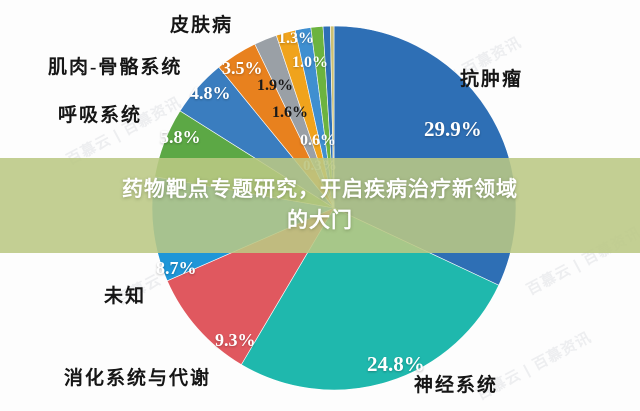 The height and width of the screenshot is (411, 640). Describe the element at coordinates (125, 296) in the screenshot. I see `category-label-unknown: 未知` at that location.